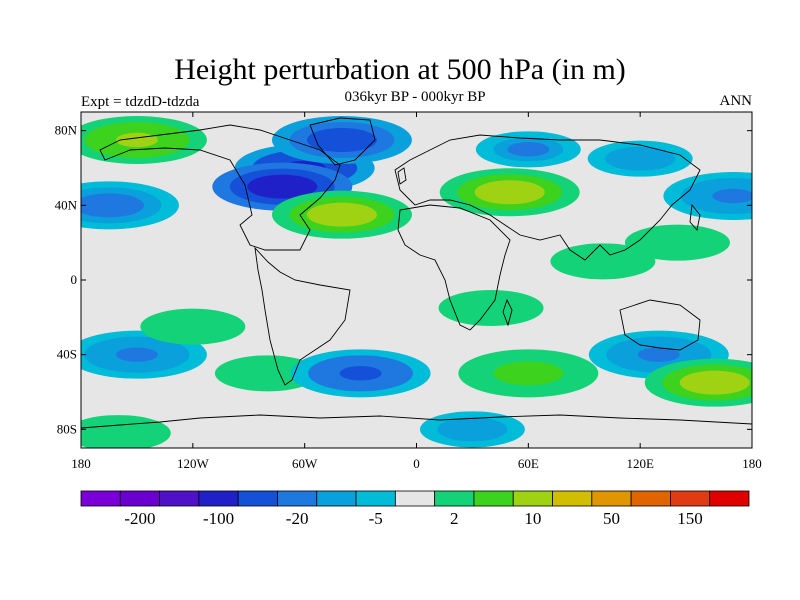  What do you see at coordinates (376, 518) in the screenshot?
I see `colorbar-label: -5` at bounding box center [376, 518].